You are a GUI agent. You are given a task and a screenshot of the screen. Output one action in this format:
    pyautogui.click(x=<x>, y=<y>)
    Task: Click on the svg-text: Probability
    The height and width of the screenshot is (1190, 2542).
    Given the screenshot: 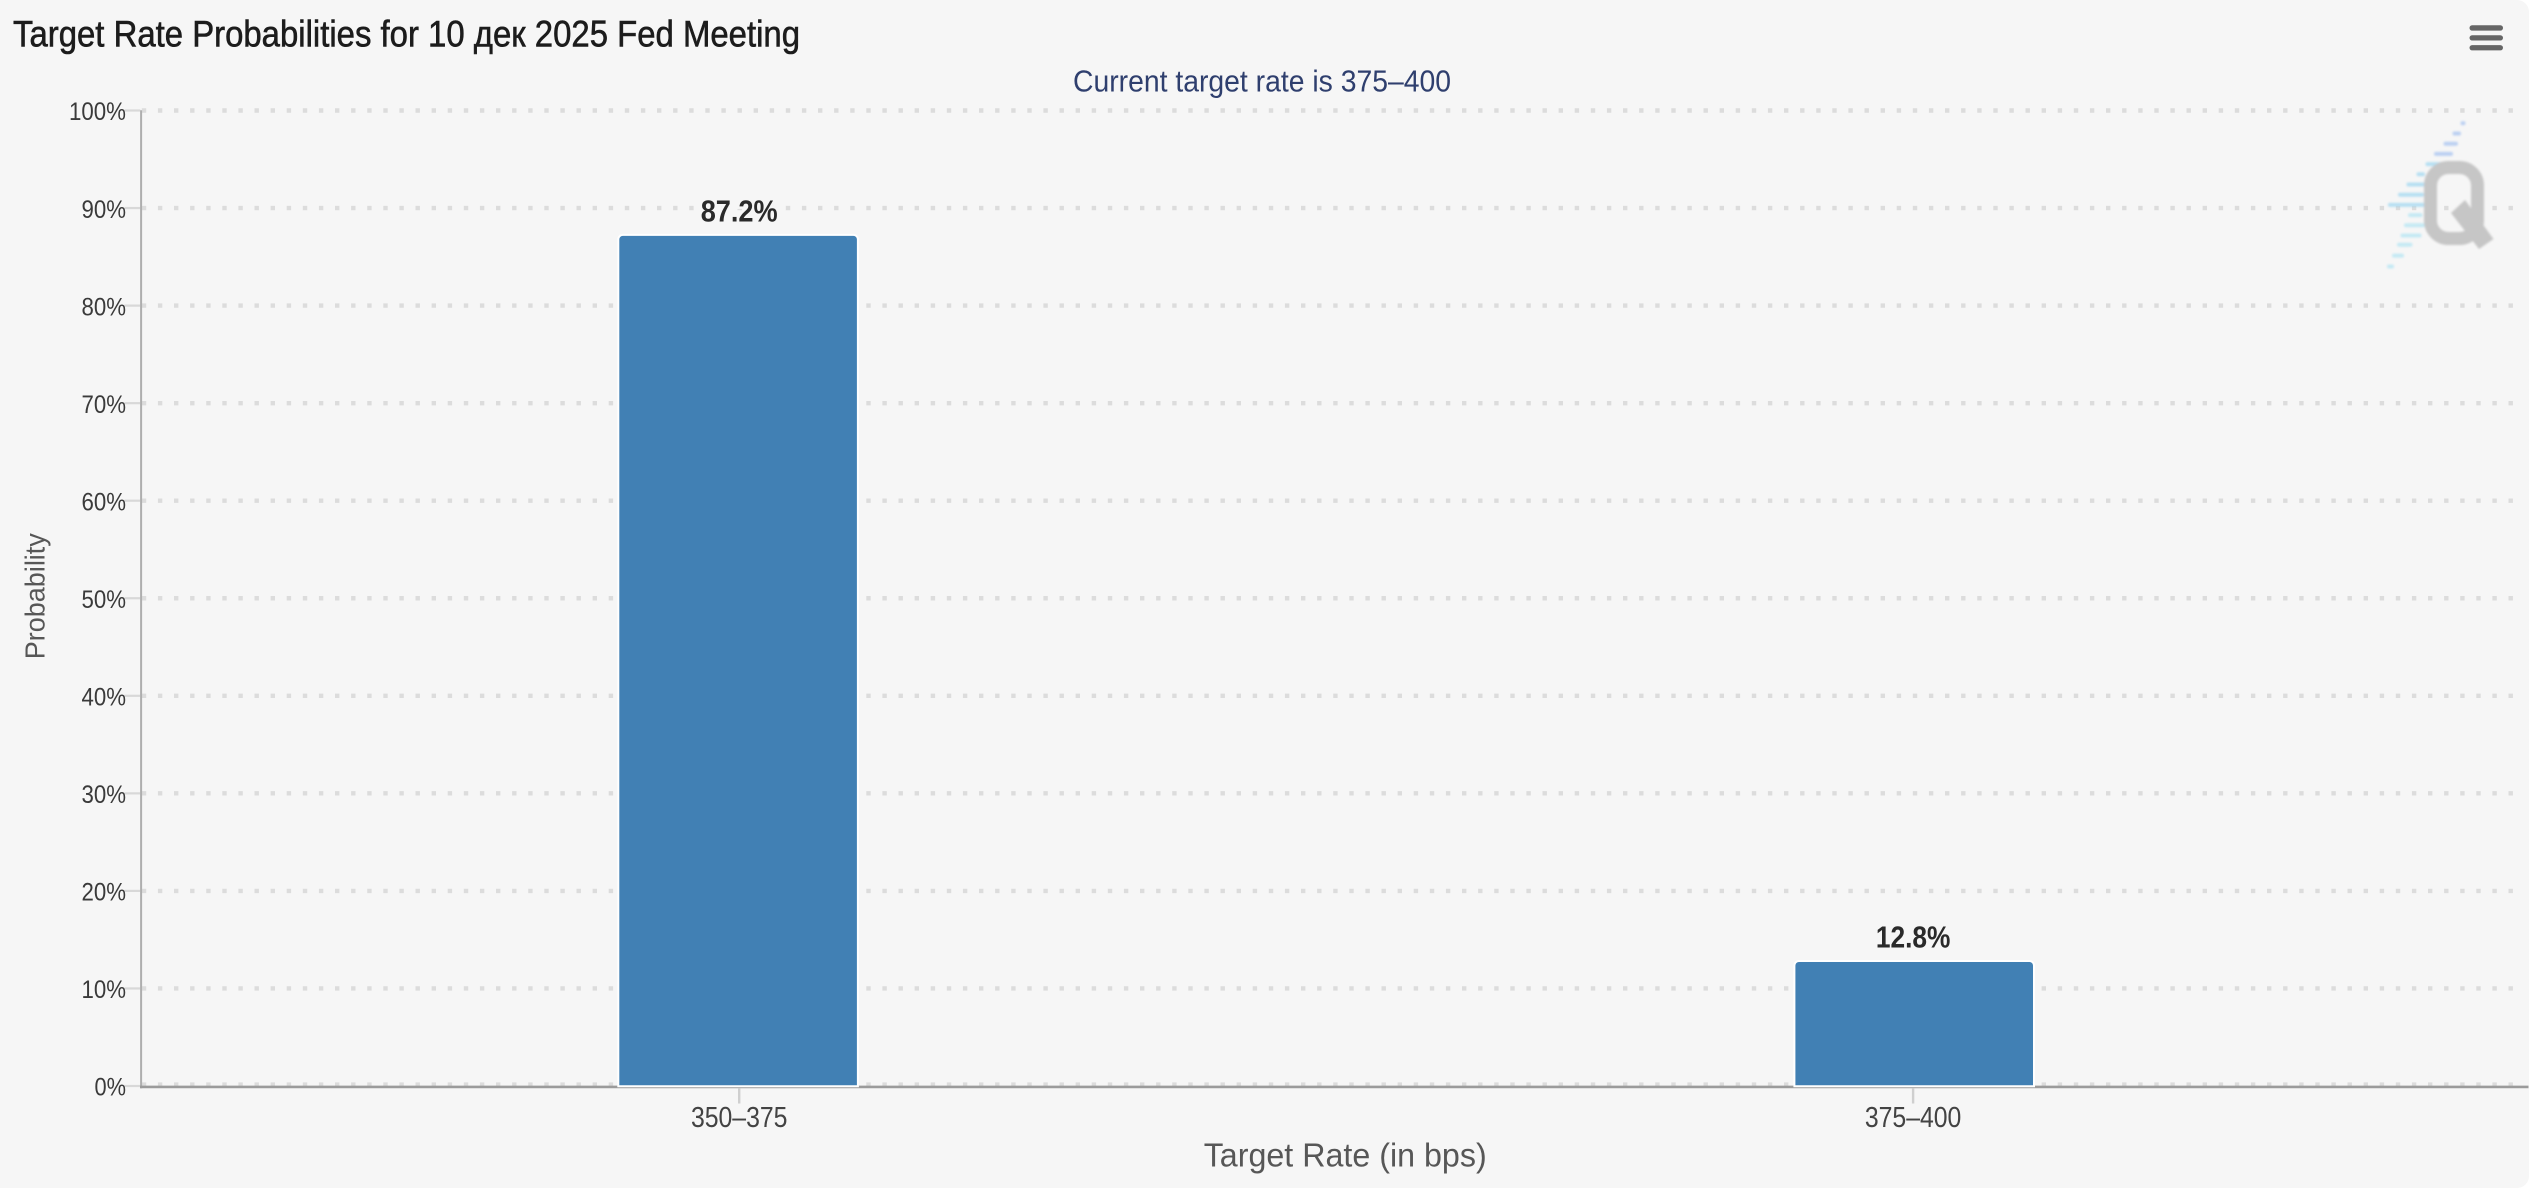 What is the action you would take?
    pyautogui.click(x=34, y=596)
    